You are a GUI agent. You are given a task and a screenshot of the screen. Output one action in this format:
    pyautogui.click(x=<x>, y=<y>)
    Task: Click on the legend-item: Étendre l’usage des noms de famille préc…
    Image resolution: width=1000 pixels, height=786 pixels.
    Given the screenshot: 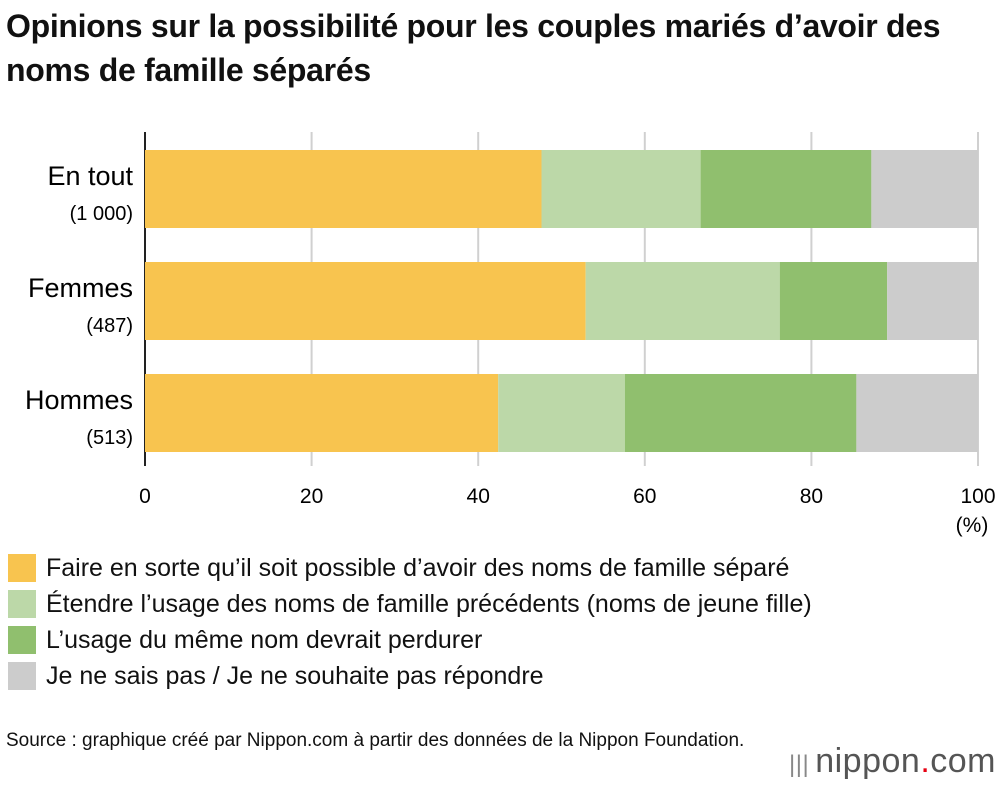 What is the action you would take?
    pyautogui.click(x=410, y=604)
    